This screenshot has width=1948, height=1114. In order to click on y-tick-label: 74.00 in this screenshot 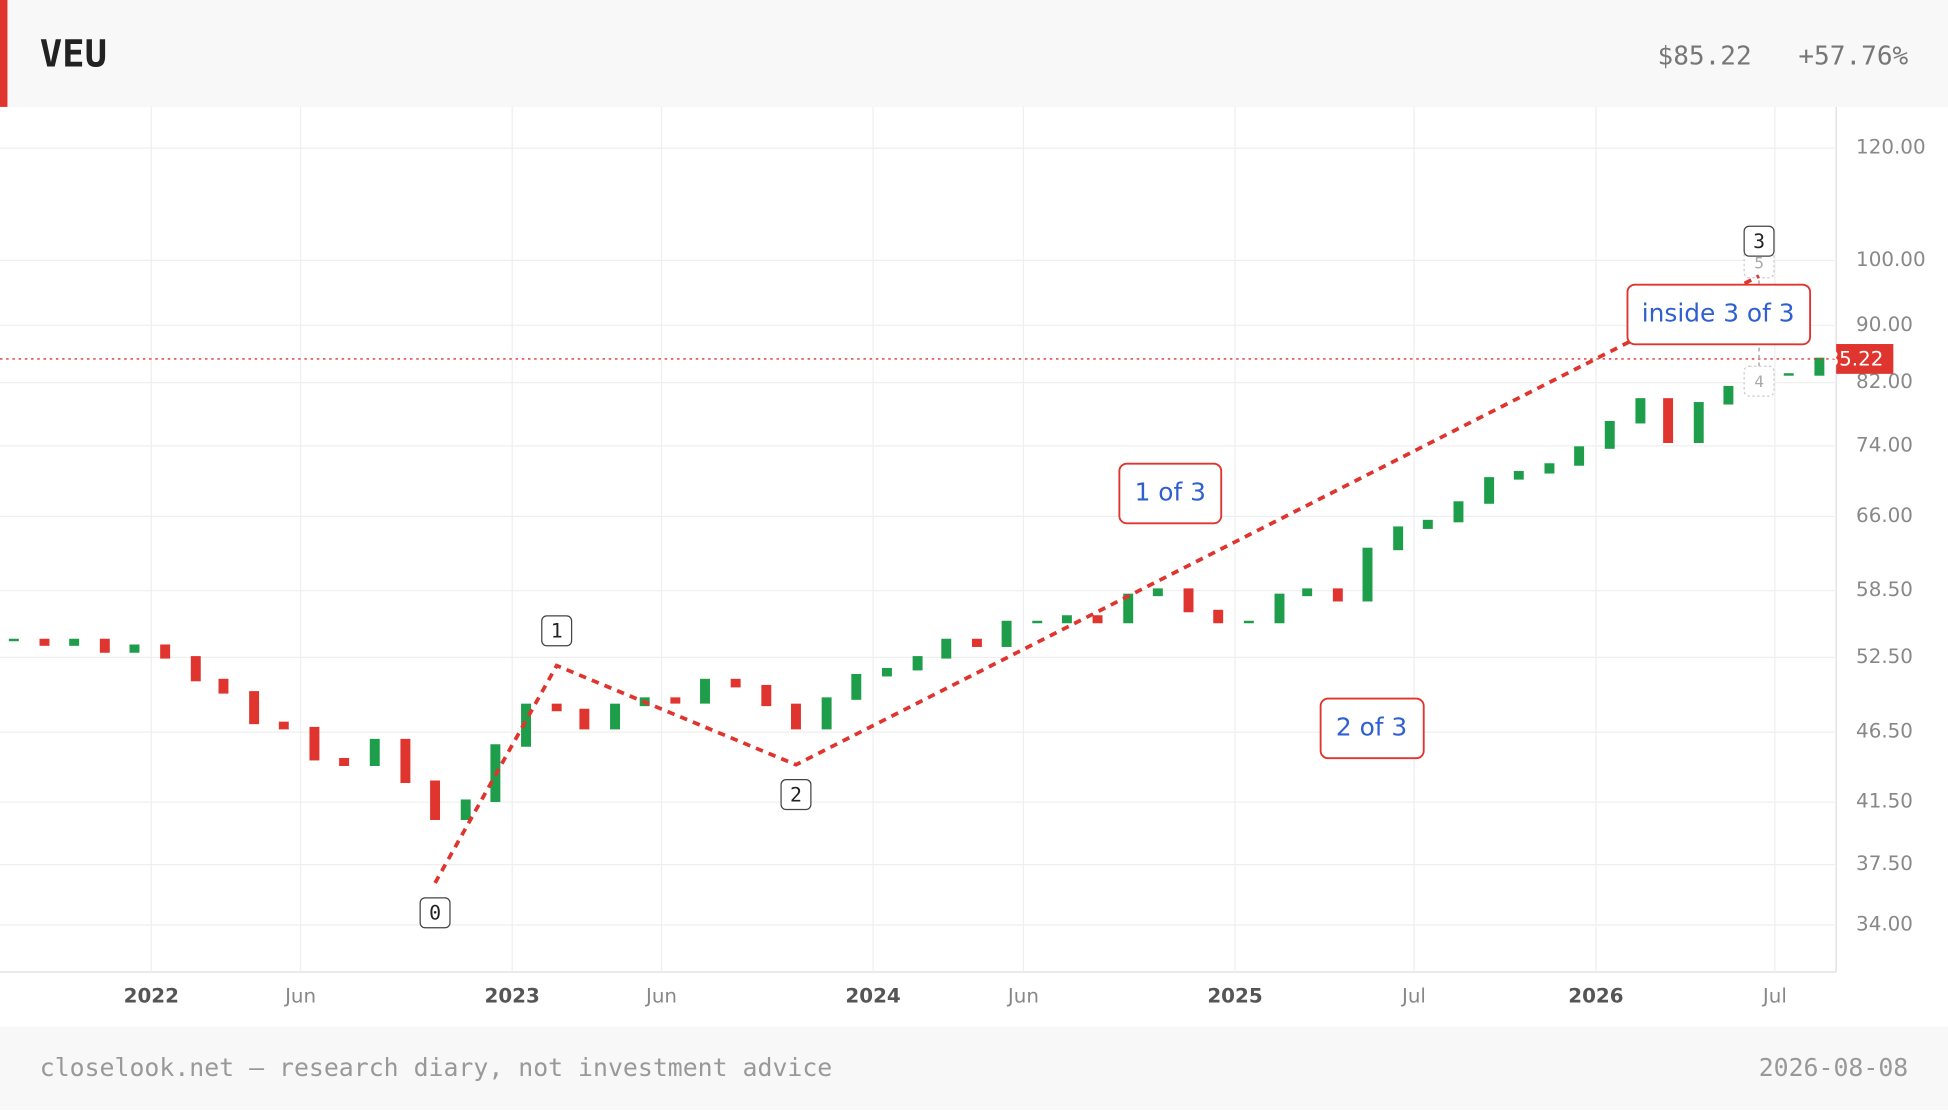, I will do `click(1884, 444)`.